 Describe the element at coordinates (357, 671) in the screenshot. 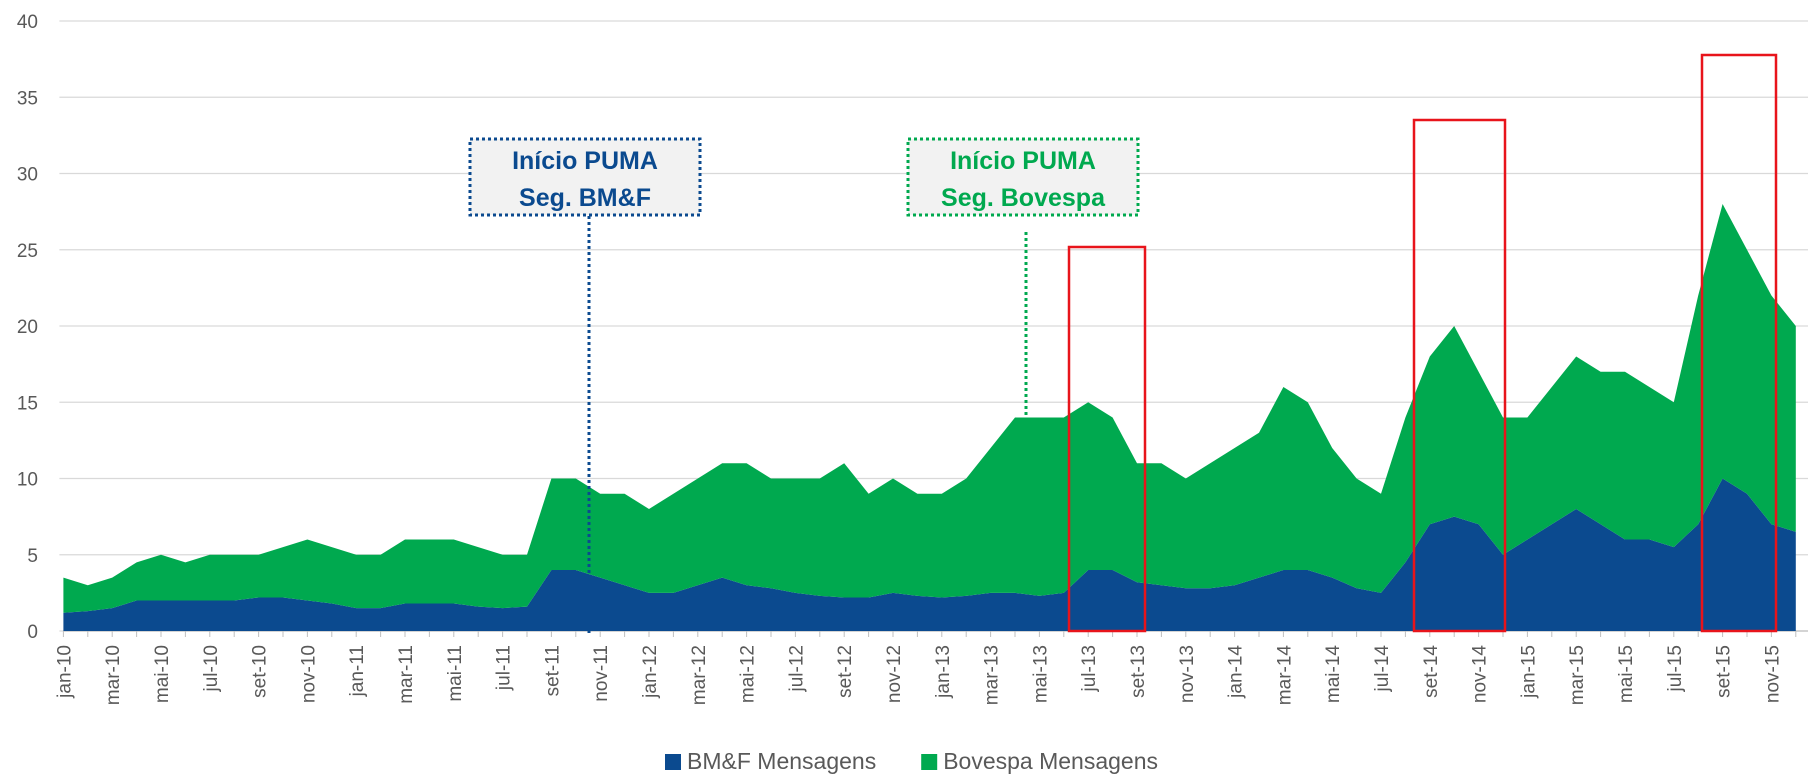

I see `x-tick-label: jan-11` at that location.